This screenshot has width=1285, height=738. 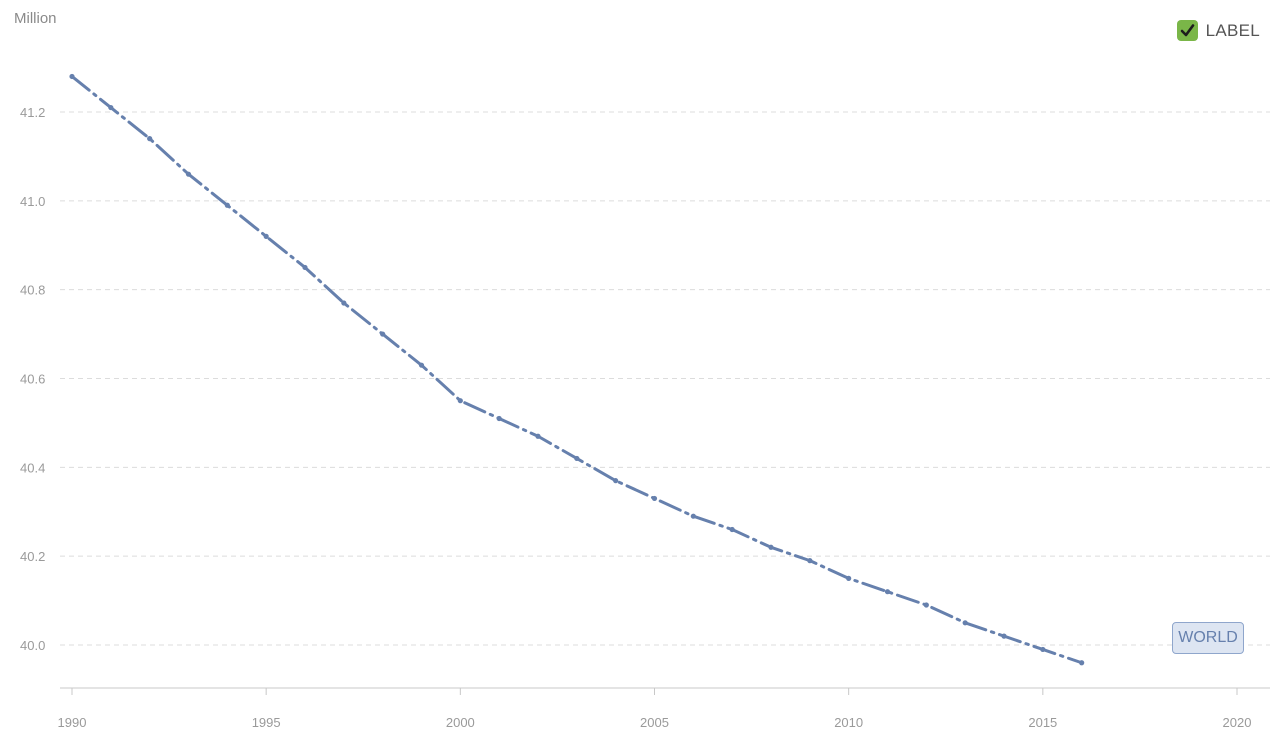 I want to click on check-icon, so click(x=1187, y=30).